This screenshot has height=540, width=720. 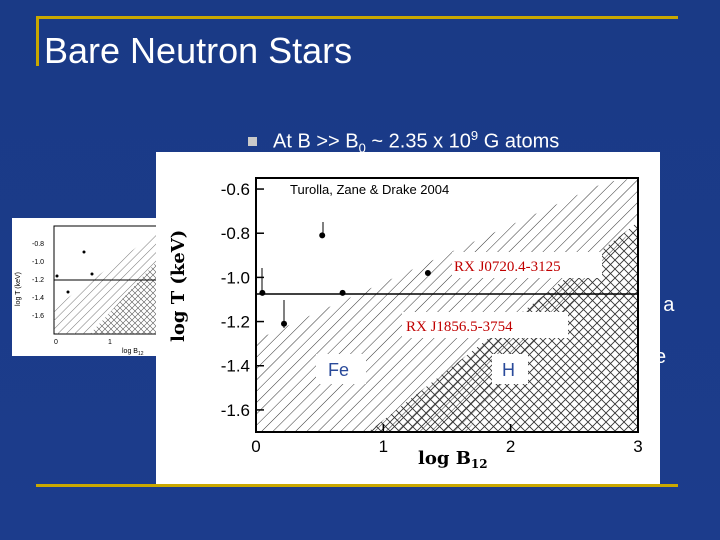 I want to click on data-points-group, so click(x=345, y=279).